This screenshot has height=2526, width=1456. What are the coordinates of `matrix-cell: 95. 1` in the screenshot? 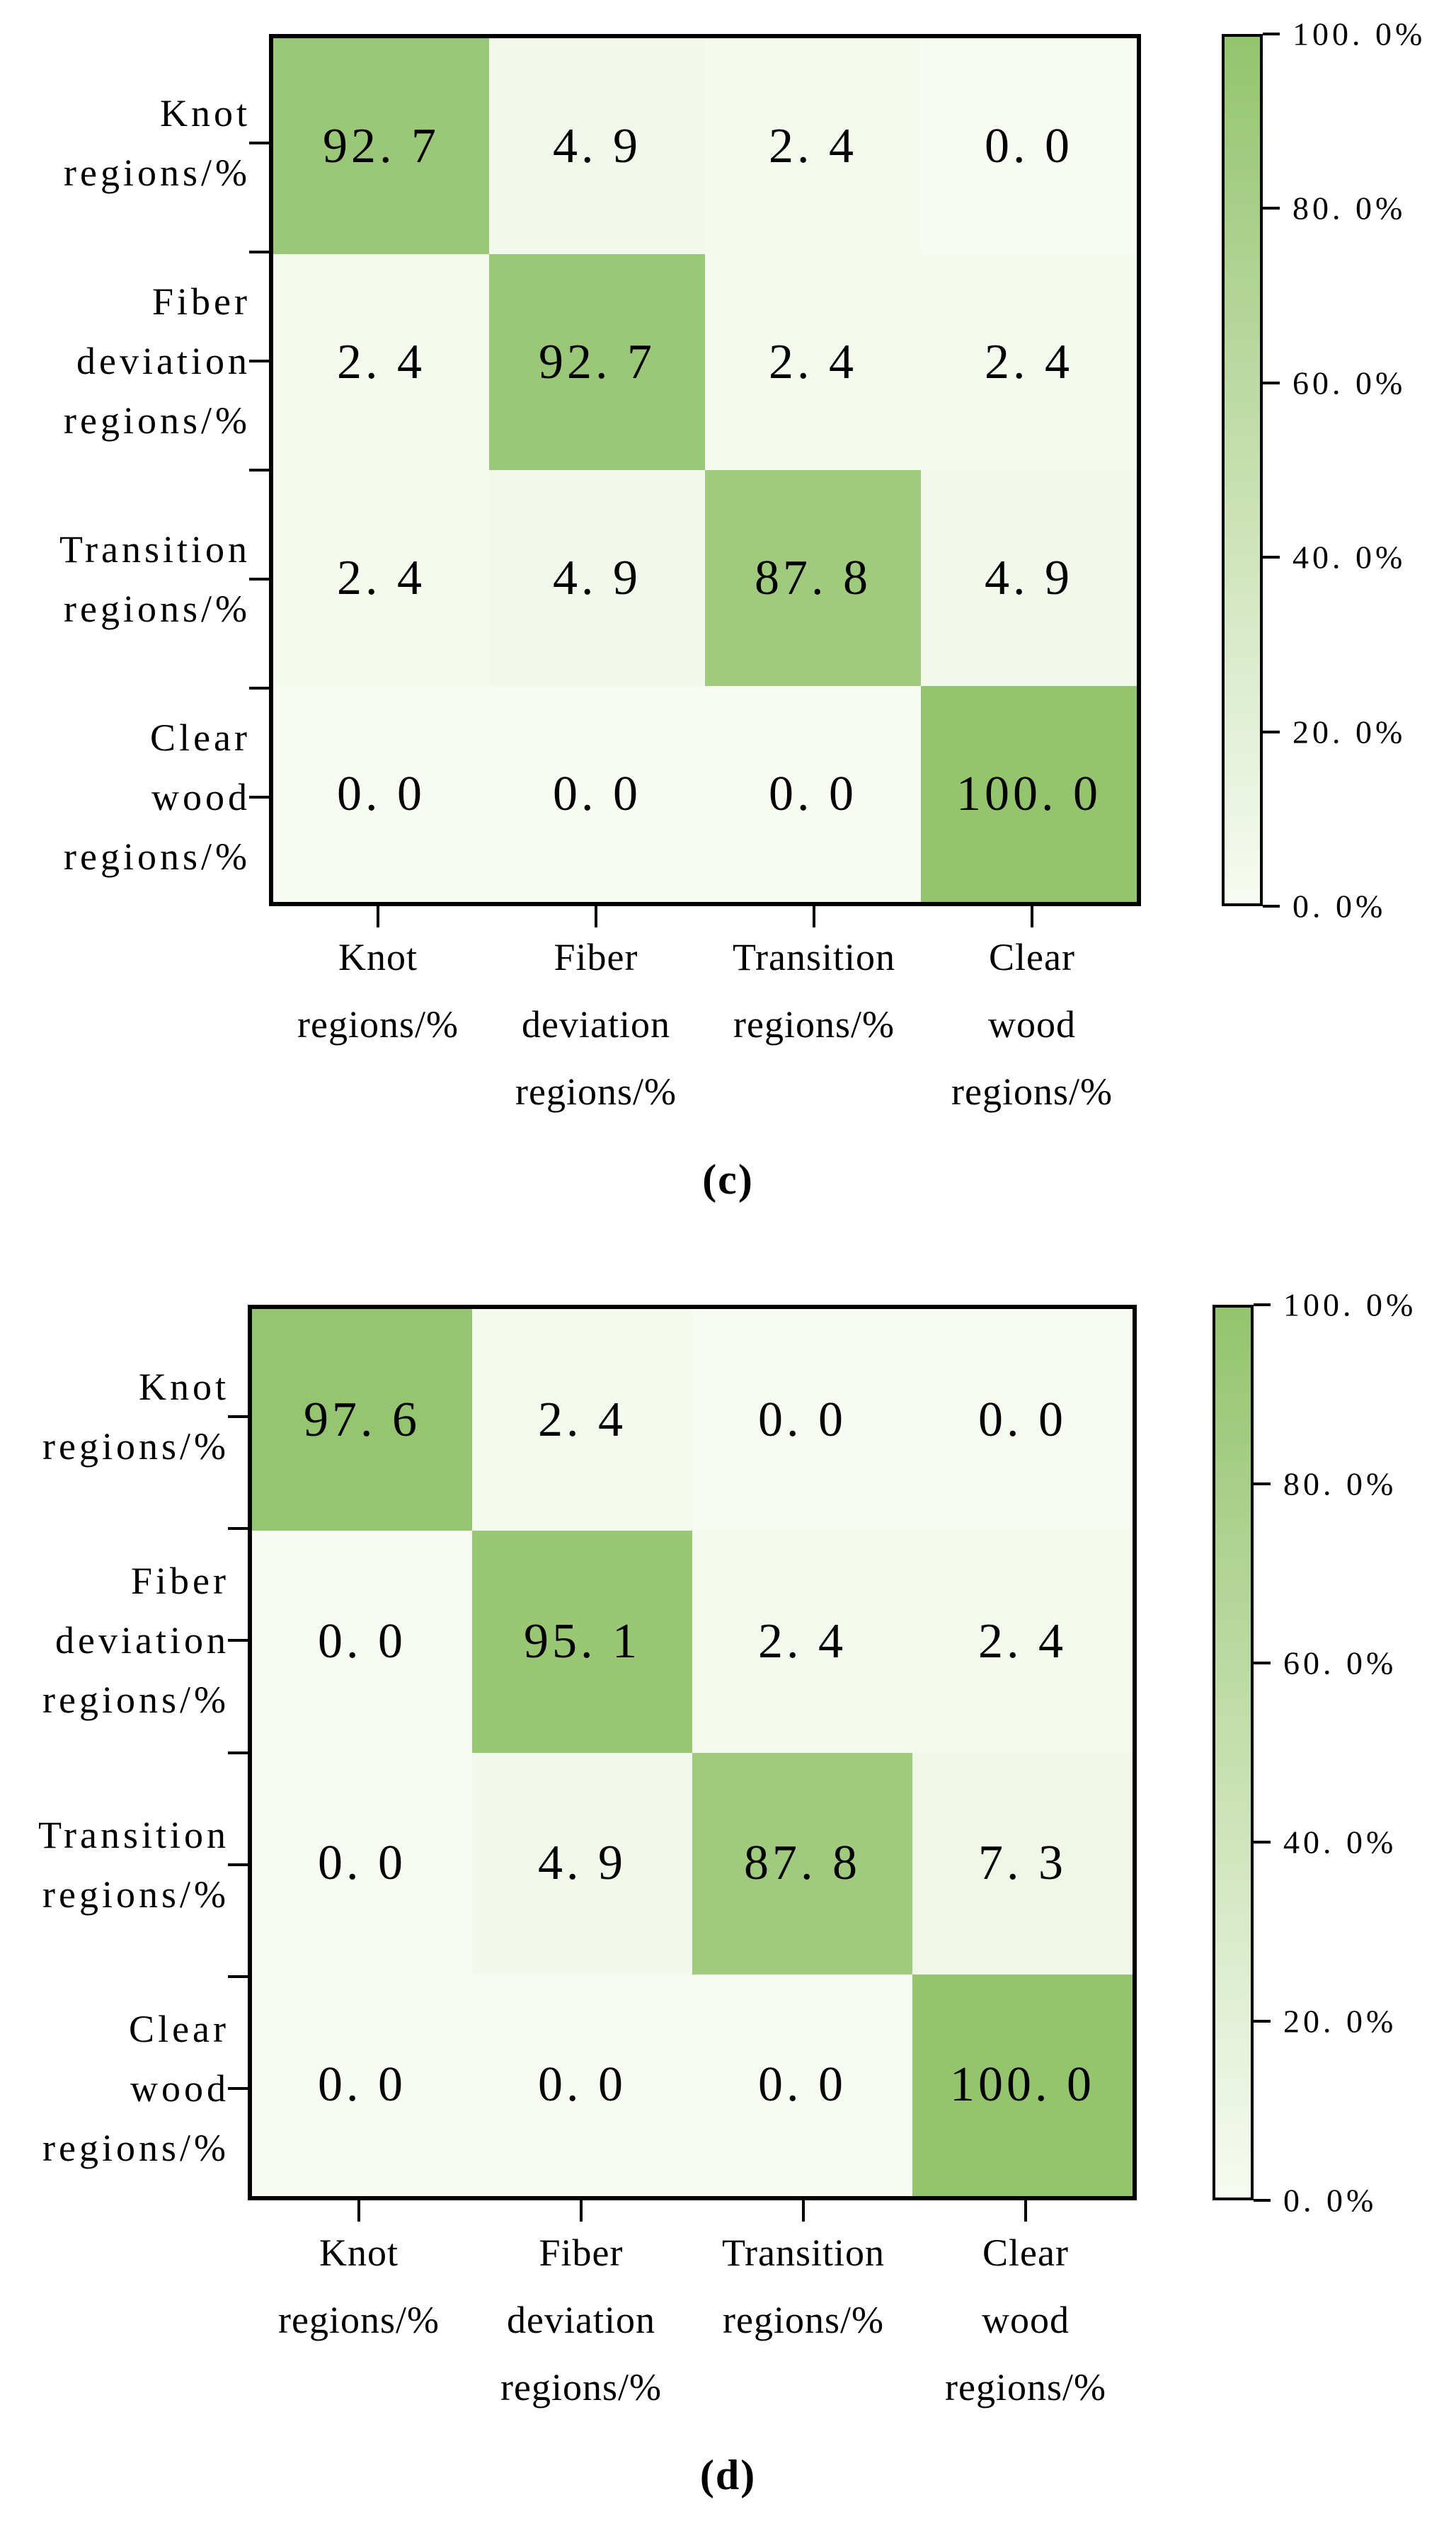 It's located at (582, 1642).